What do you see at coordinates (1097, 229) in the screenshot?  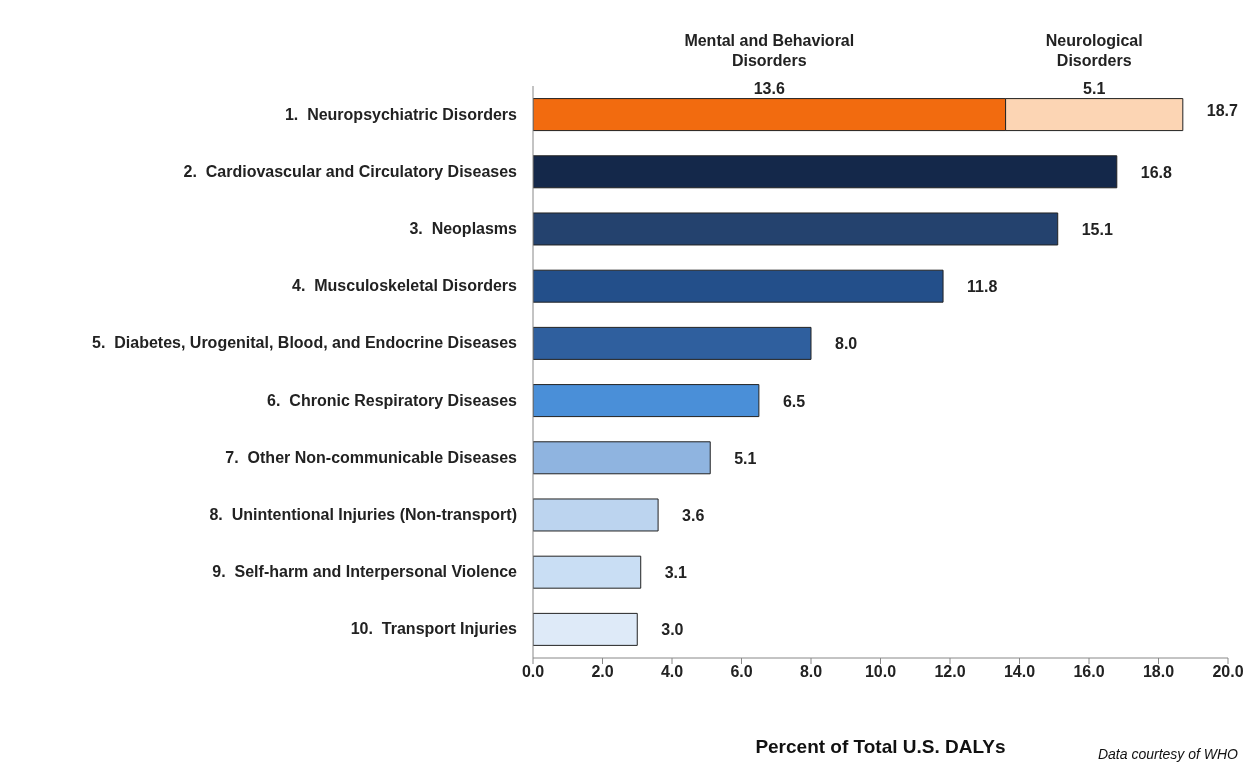 I see `data-label: 15.1` at bounding box center [1097, 229].